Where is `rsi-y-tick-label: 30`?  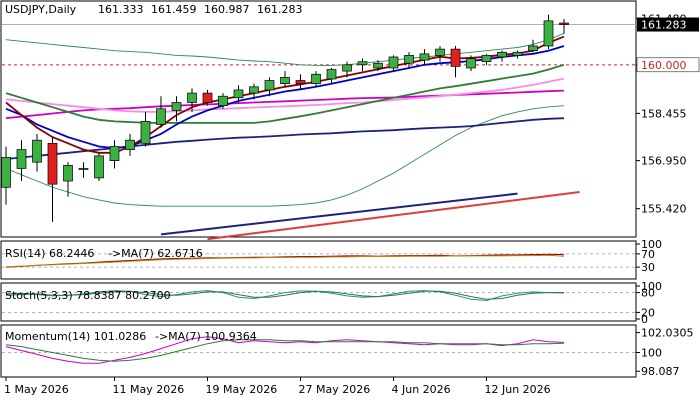 rsi-y-tick-label: 30 is located at coordinates (648, 267).